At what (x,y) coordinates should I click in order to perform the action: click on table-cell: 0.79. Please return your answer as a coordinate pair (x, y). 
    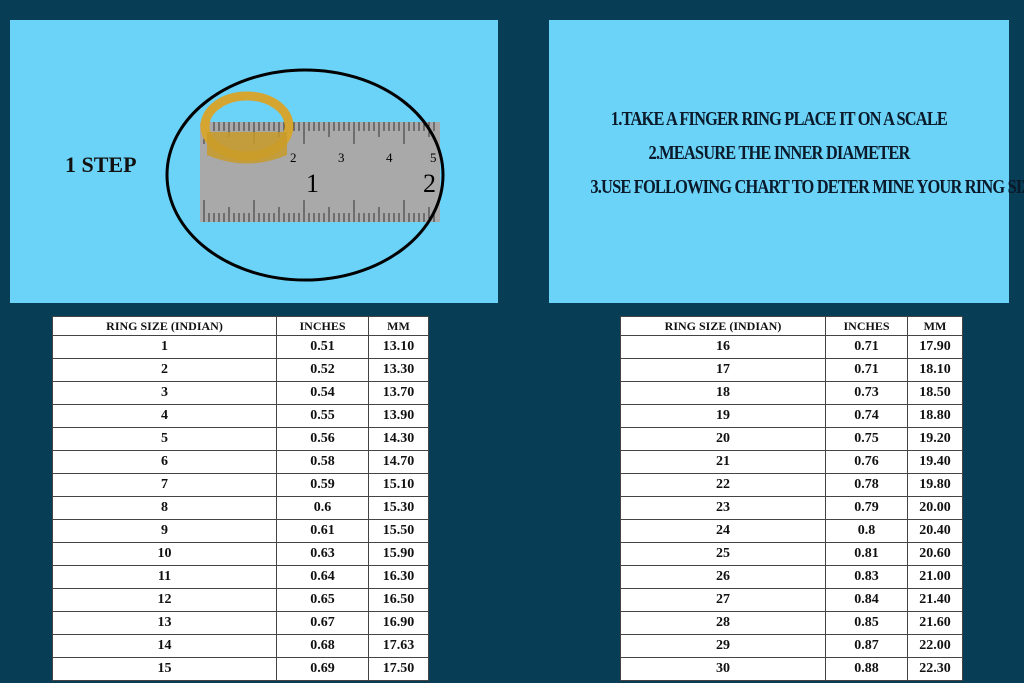
    Looking at the image, I should click on (866, 508).